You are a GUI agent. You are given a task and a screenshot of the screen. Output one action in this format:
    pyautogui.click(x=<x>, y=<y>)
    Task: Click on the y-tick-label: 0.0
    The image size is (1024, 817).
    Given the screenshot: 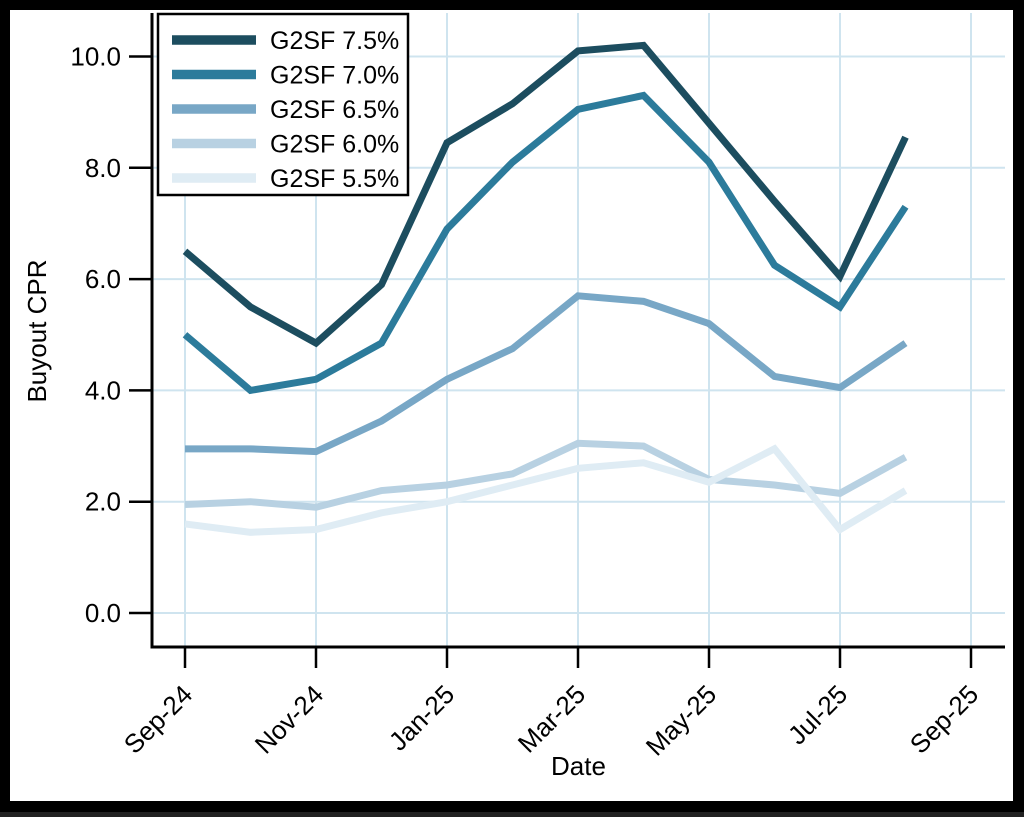 What is the action you would take?
    pyautogui.click(x=103, y=613)
    